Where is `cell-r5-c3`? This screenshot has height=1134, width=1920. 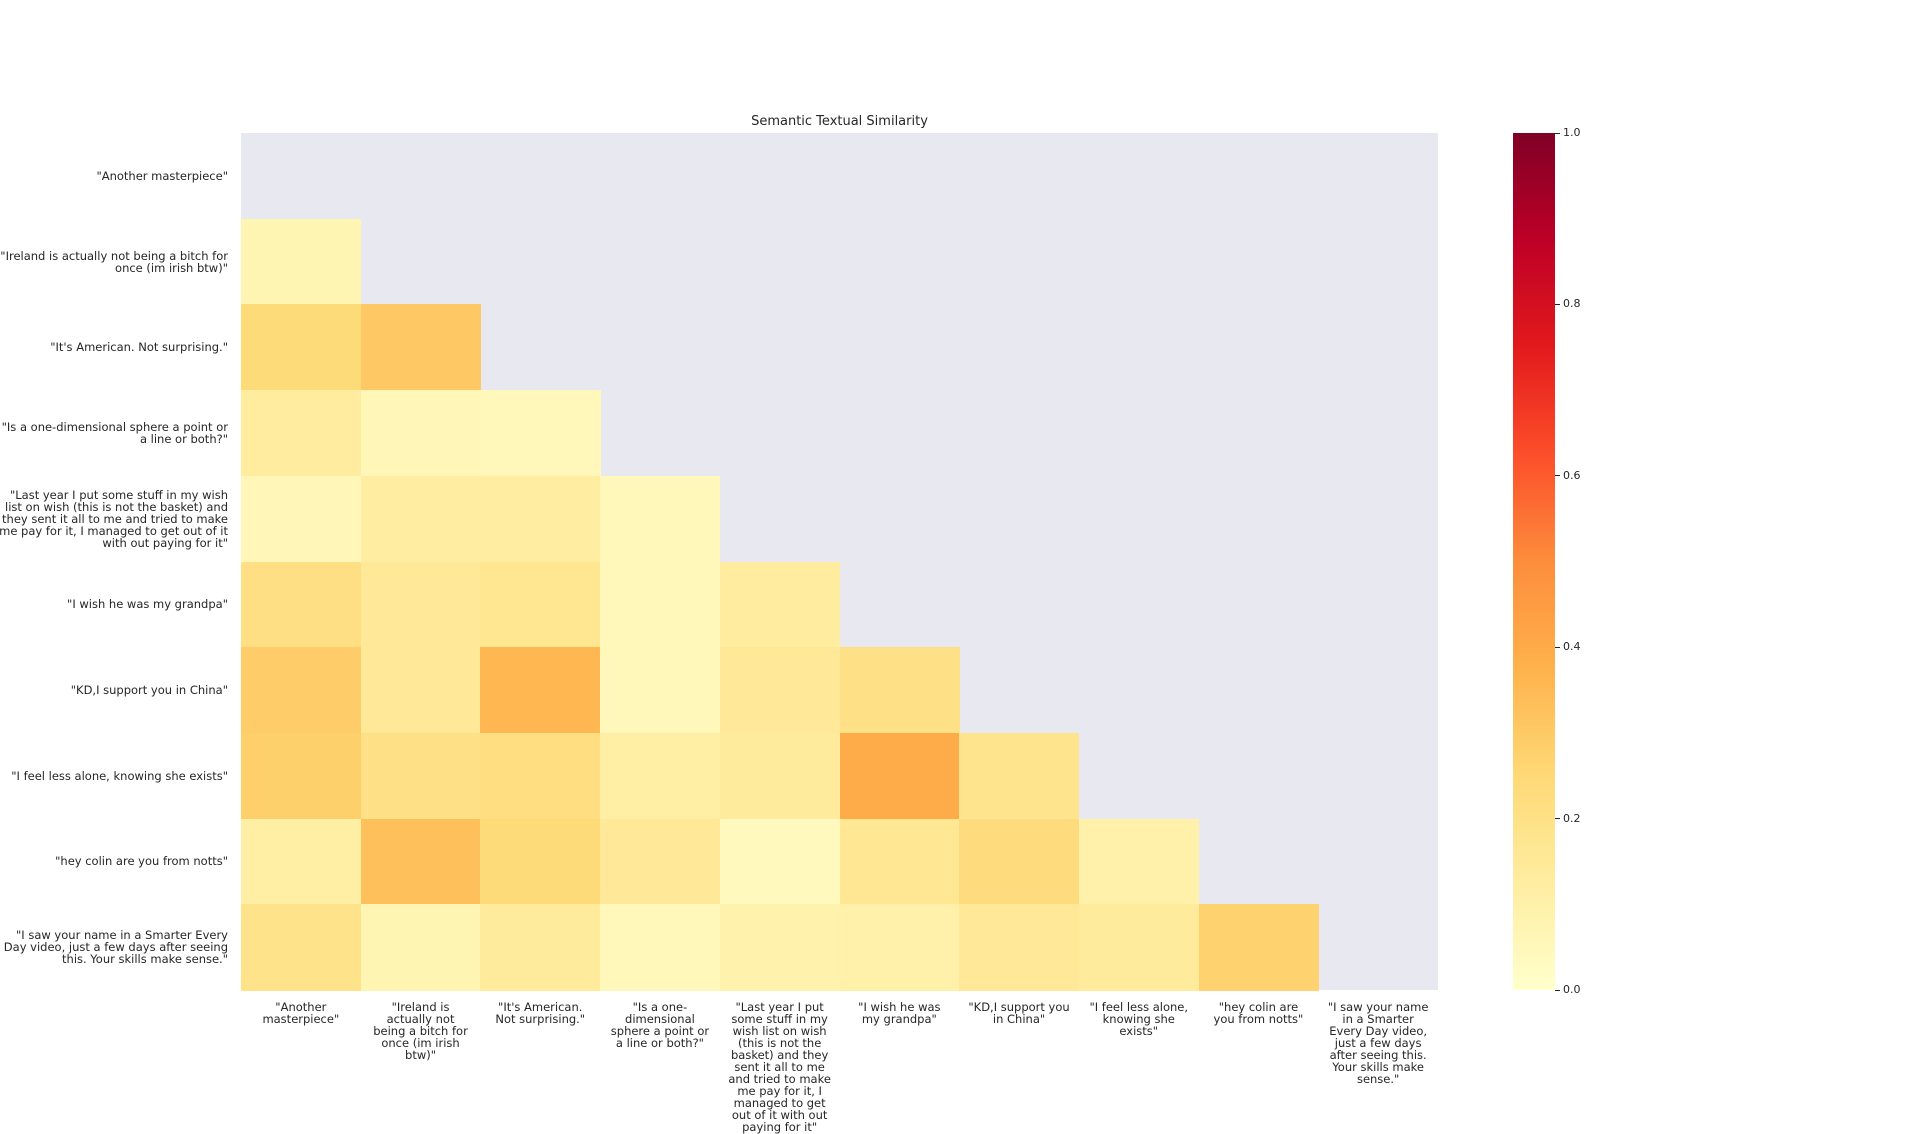
cell-r5-c3 is located at coordinates (660, 604).